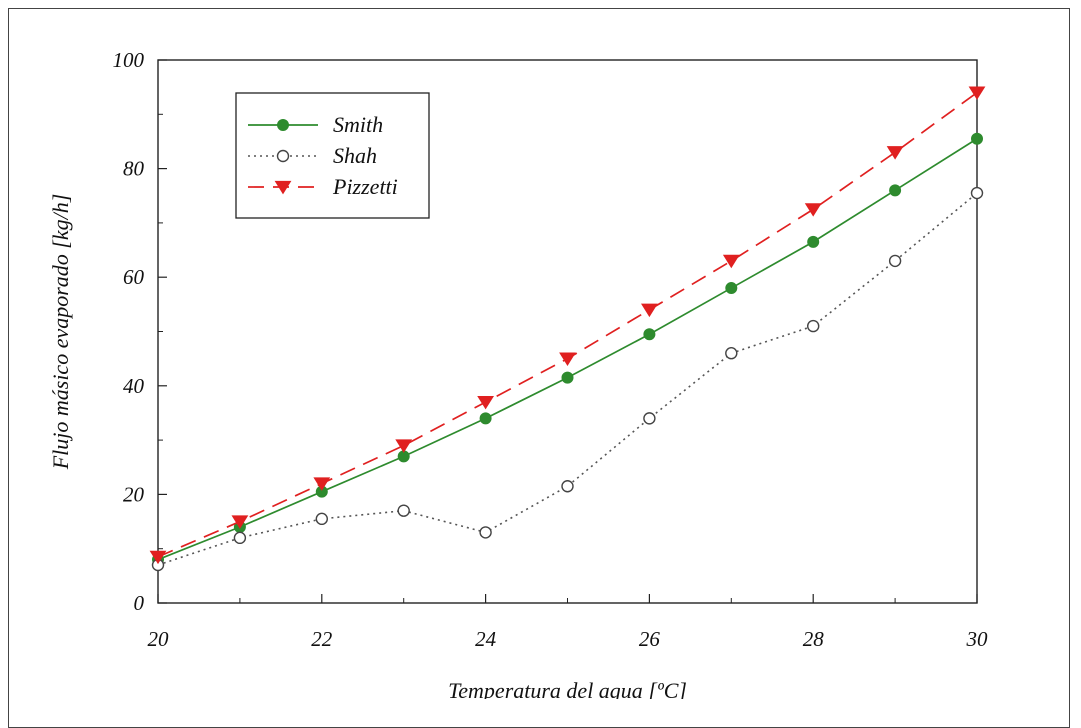 The image size is (1081, 728). What do you see at coordinates (134, 386) in the screenshot?
I see `y-tick-label: 40` at bounding box center [134, 386].